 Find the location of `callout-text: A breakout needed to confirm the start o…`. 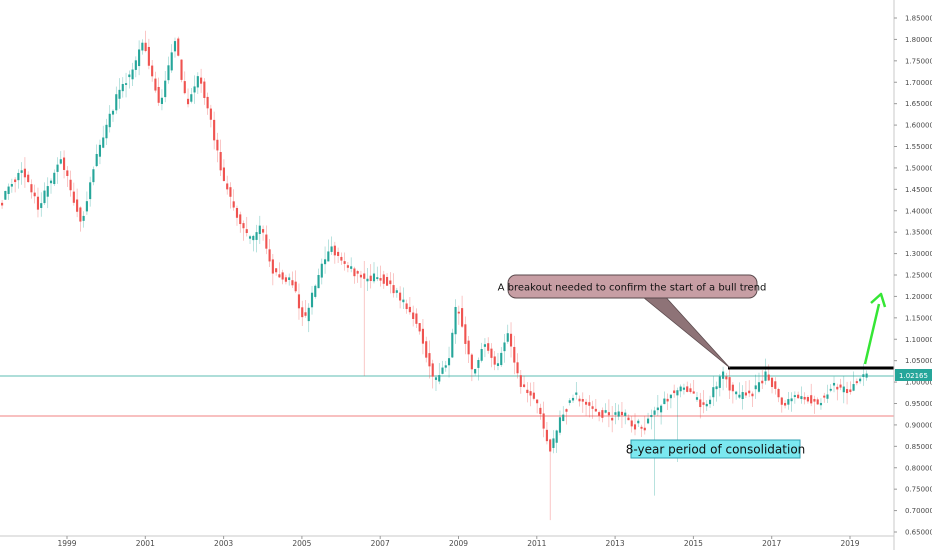

callout-text: A breakout needed to confirm the start o… is located at coordinates (632, 288).